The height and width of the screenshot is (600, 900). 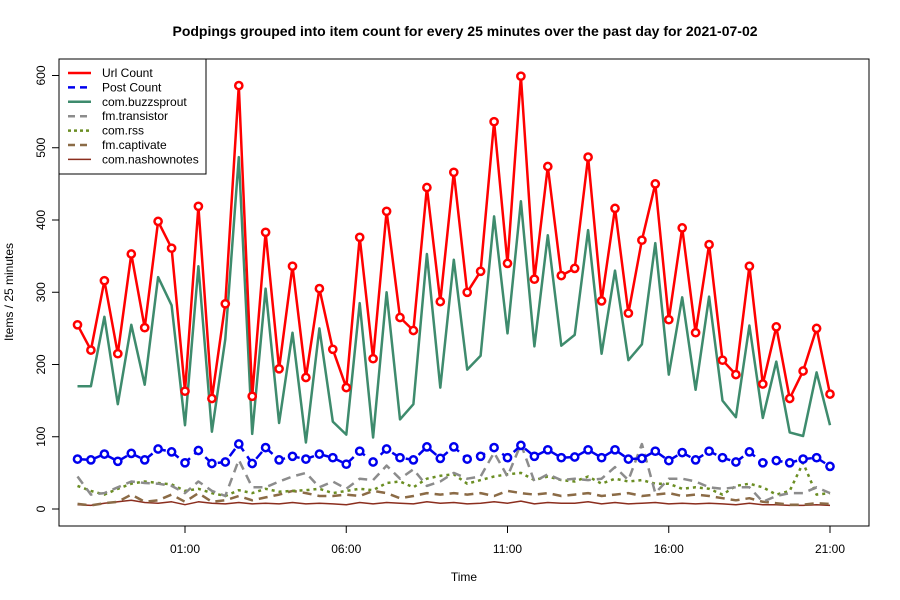 I want to click on x-tick-label: 11:00, so click(x=507, y=549).